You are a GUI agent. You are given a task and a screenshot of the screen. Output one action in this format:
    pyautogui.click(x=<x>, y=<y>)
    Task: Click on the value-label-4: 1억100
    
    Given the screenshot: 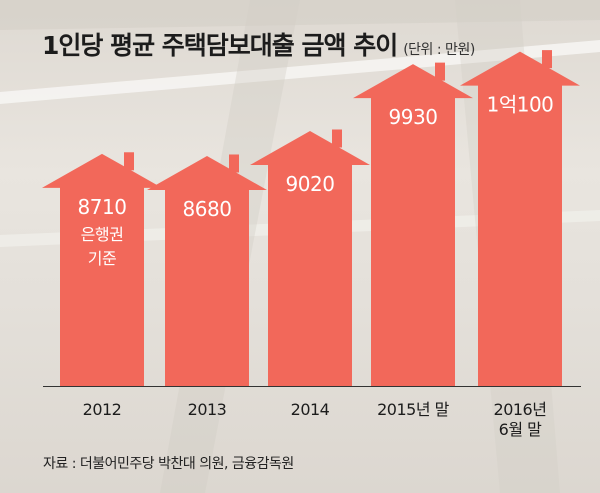 What is the action you would take?
    pyautogui.click(x=520, y=105)
    